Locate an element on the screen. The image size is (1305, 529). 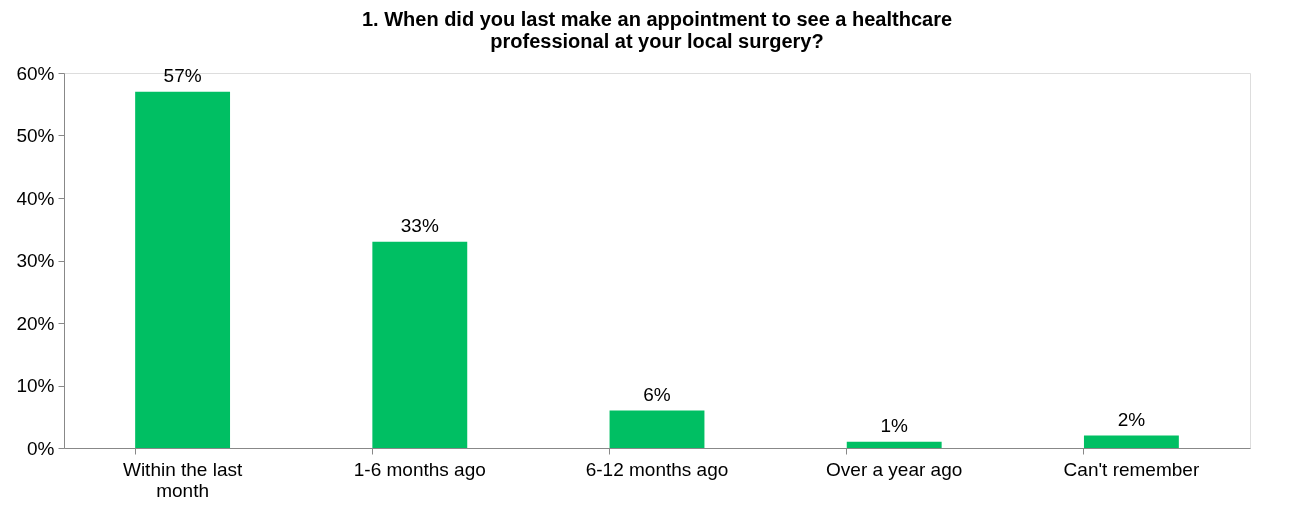
data-label: 2% is located at coordinates (1131, 419).